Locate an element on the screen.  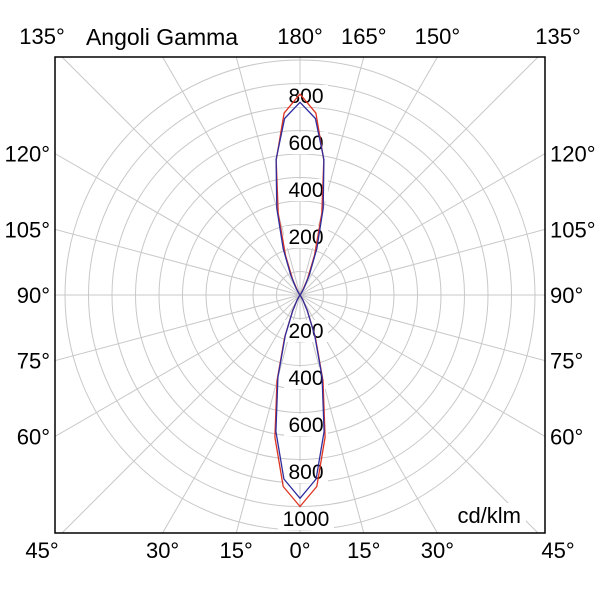
gamma-angle-label: 165° is located at coordinates (364, 36).